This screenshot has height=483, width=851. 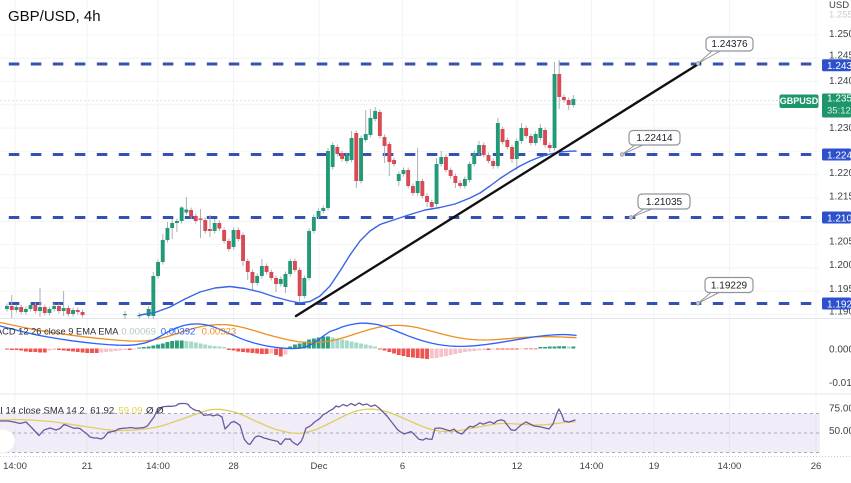 What do you see at coordinates (840, 242) in the screenshot?
I see `svg-text: 1.20500` at bounding box center [840, 242].